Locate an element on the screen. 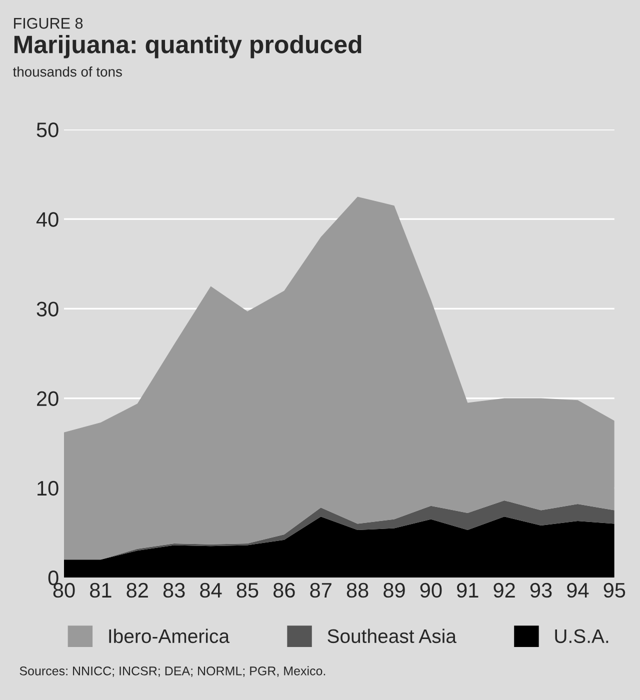 This screenshot has width=640, height=700. x-tick-label: 91 is located at coordinates (467, 590).